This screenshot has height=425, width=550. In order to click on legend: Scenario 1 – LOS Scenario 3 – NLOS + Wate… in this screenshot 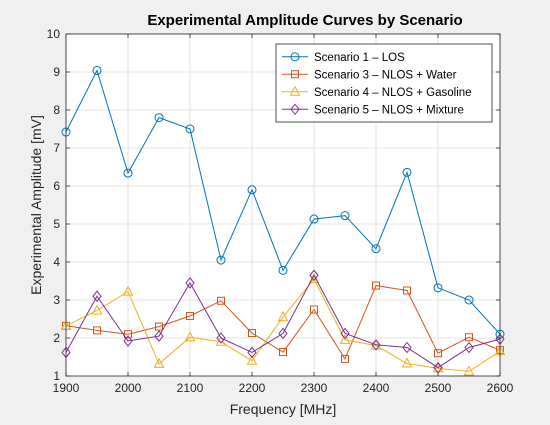, I will do `click(384, 83)`.